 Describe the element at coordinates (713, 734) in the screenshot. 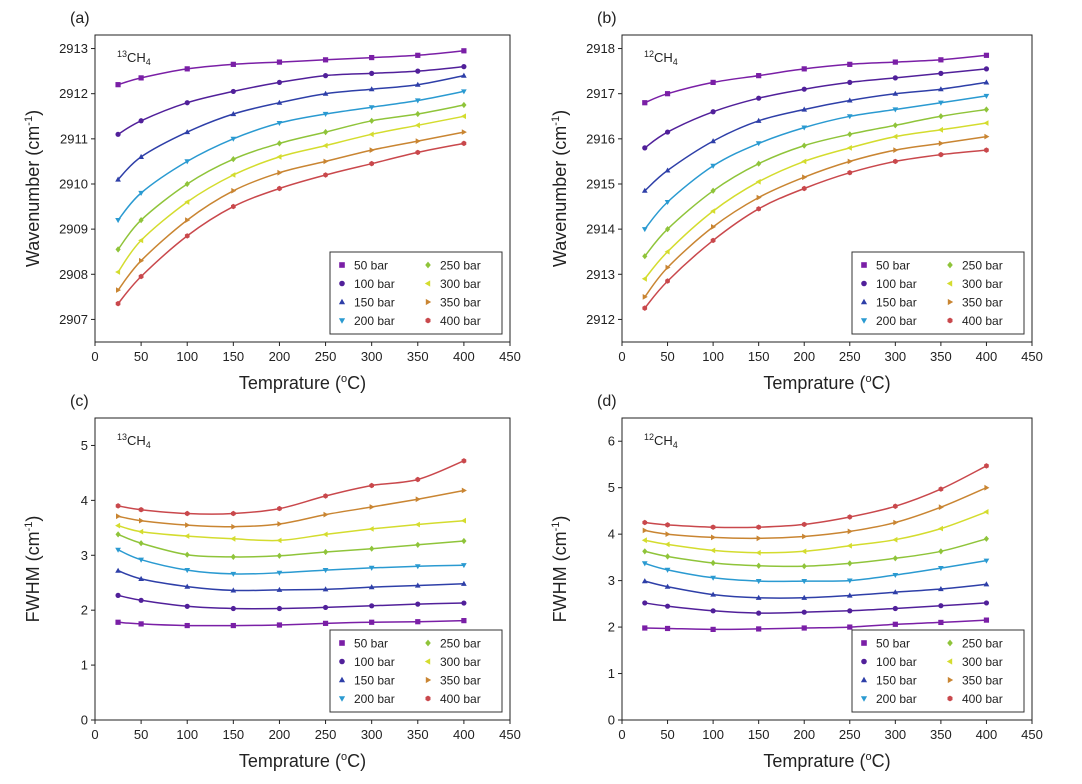

I see `x-tick-label: 100` at that location.